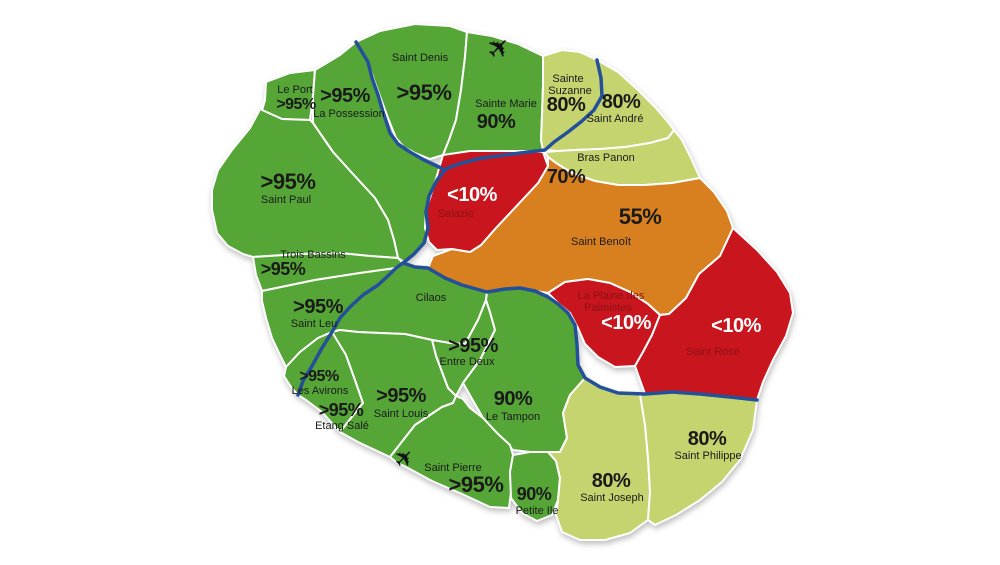 The image size is (1000, 565). What do you see at coordinates (341, 410) in the screenshot?
I see `region-value-etang-sale: >95%` at bounding box center [341, 410].